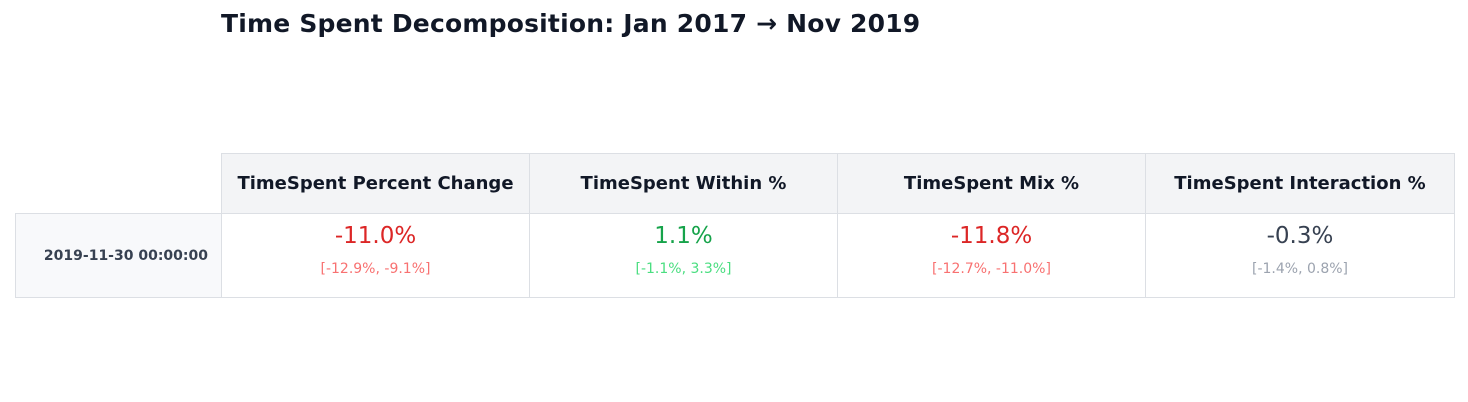 Image resolution: width=1468 pixels, height=402 pixels. I want to click on column-header-within: TimeSpent Within %, so click(683, 183).